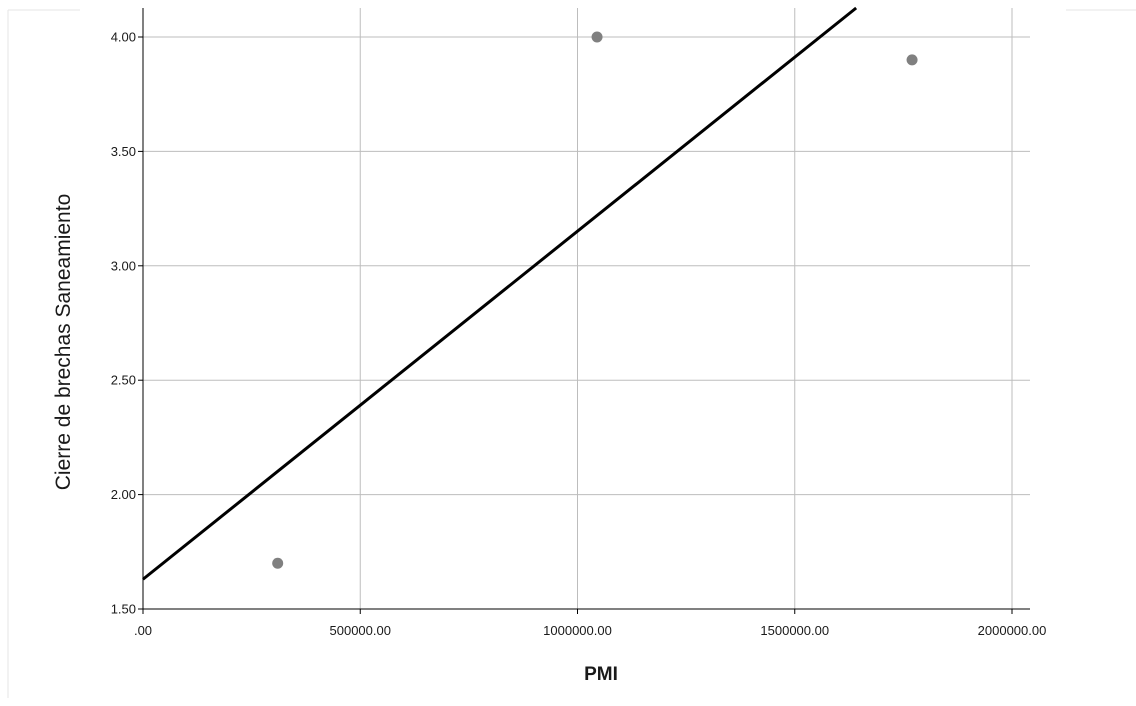  Describe the element at coordinates (1012, 630) in the screenshot. I see `x-tick-label: 2000000.00` at that location.